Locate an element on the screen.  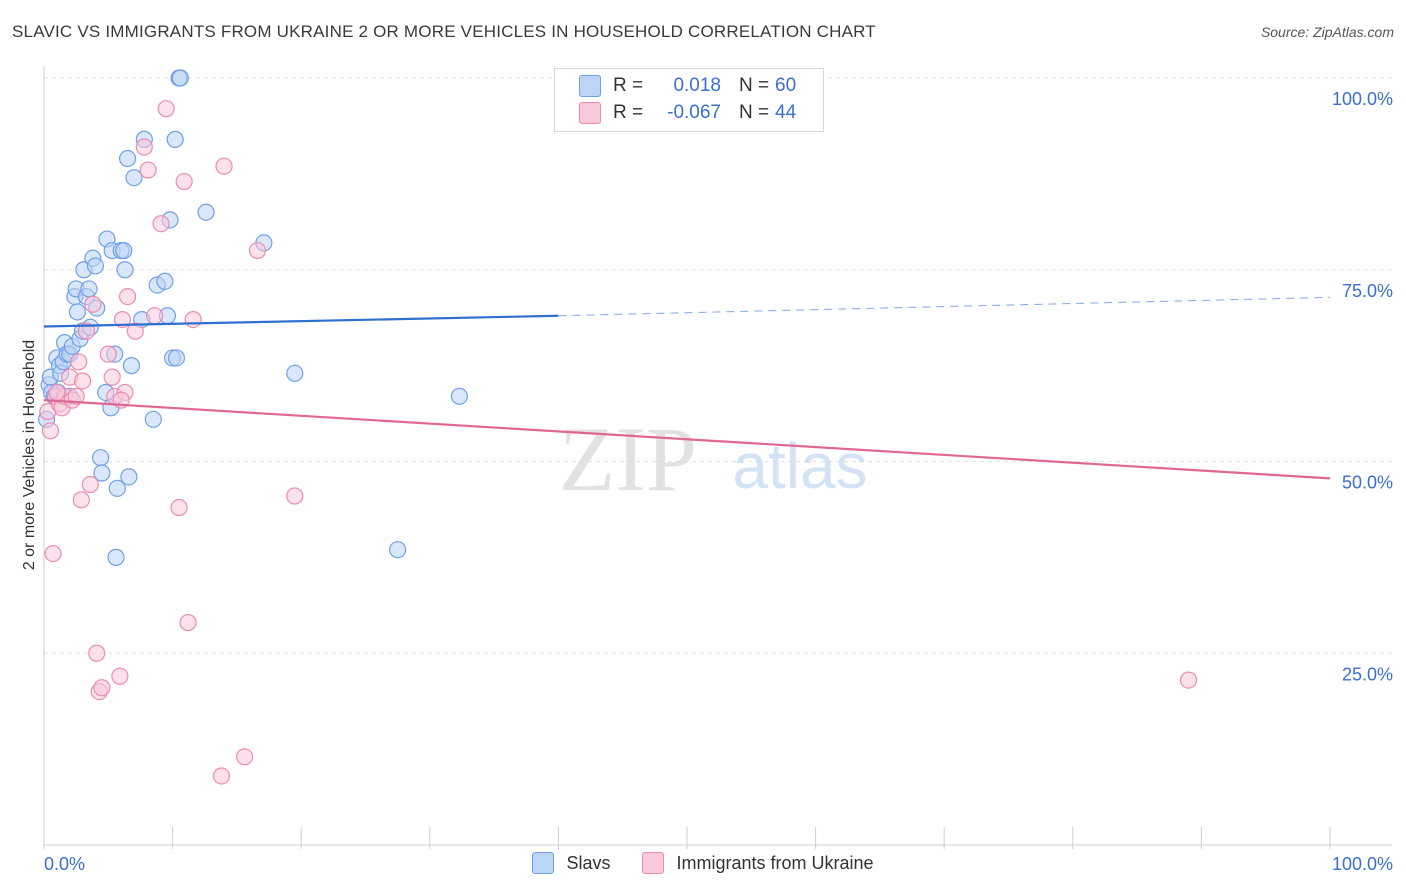
watermark-atlas: atlas is located at coordinates (799, 466).